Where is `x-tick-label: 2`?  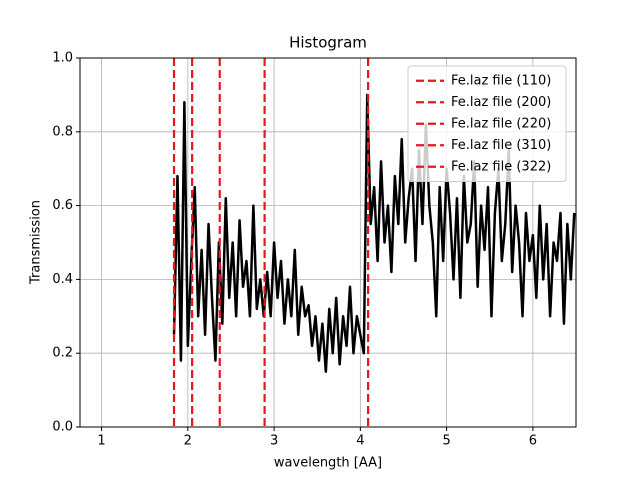
x-tick-label: 2 is located at coordinates (188, 441).